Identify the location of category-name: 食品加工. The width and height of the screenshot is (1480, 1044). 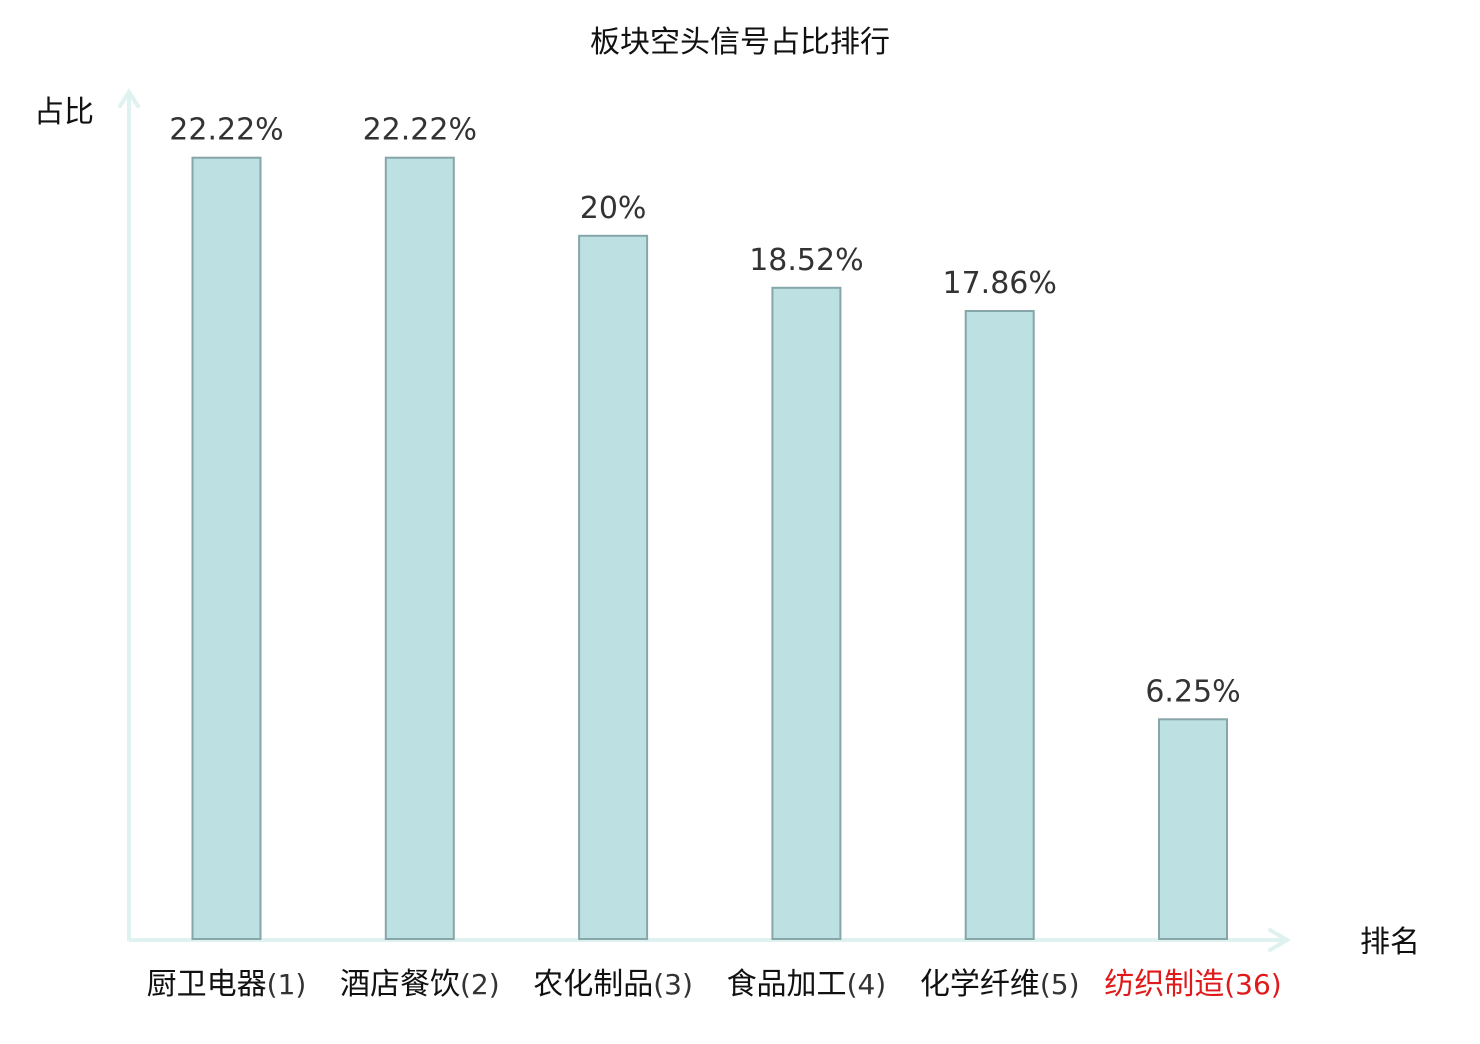
(787, 984).